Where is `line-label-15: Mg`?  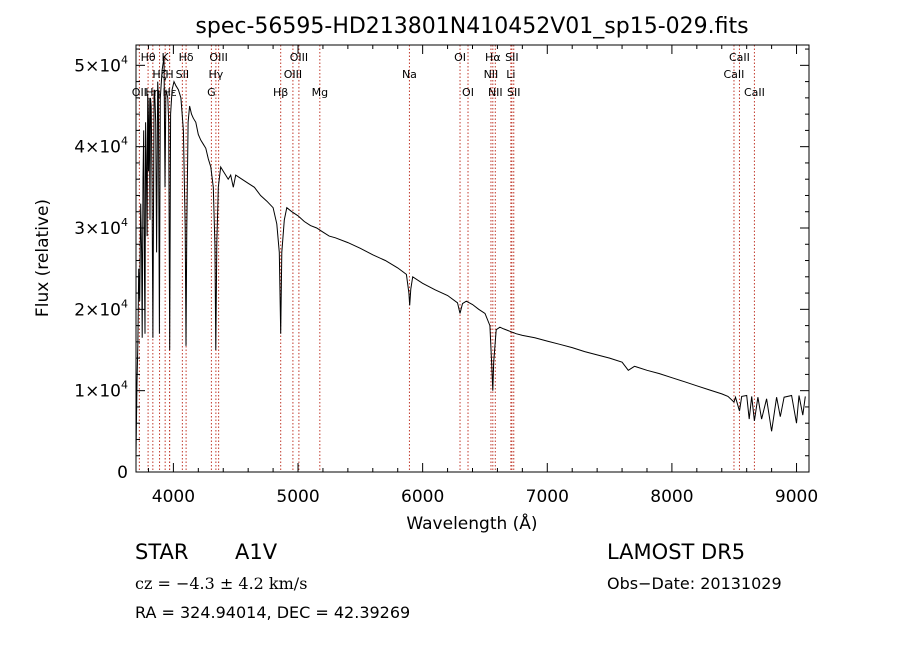
line-label-15: Mg is located at coordinates (320, 92).